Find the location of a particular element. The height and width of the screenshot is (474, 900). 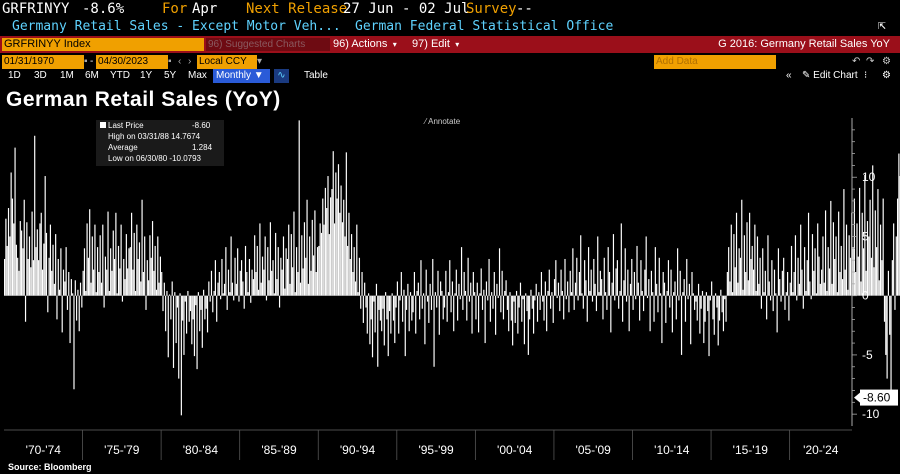

add-data-field: Add Data is located at coordinates (715, 62).